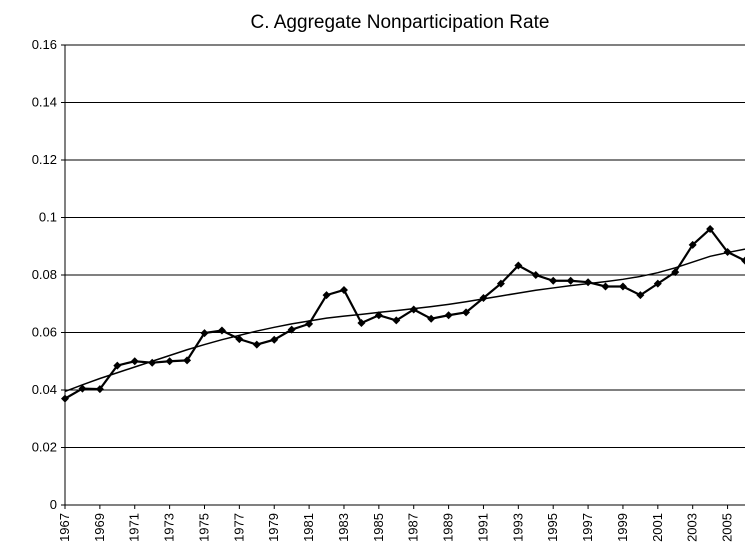  I want to click on x-tick-label: 1969, so click(99, 527).